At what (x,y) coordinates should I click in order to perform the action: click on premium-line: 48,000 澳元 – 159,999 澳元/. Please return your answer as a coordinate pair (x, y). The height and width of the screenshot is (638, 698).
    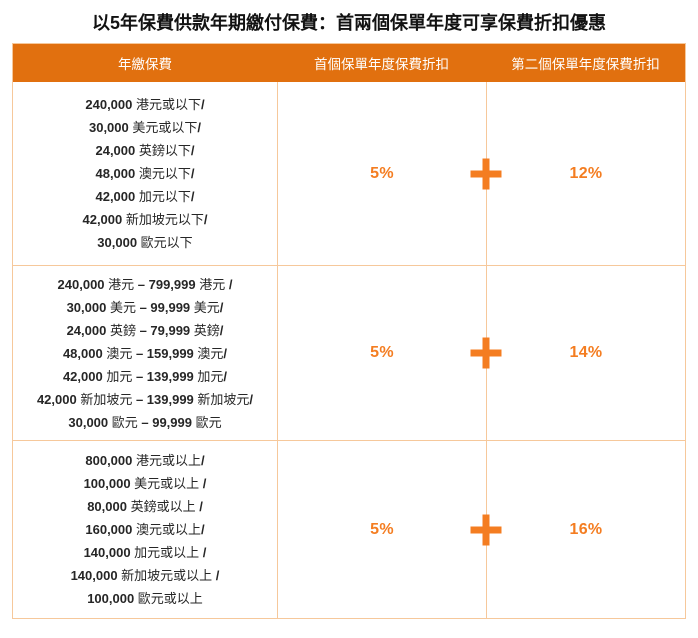
    Looking at the image, I should click on (145, 353).